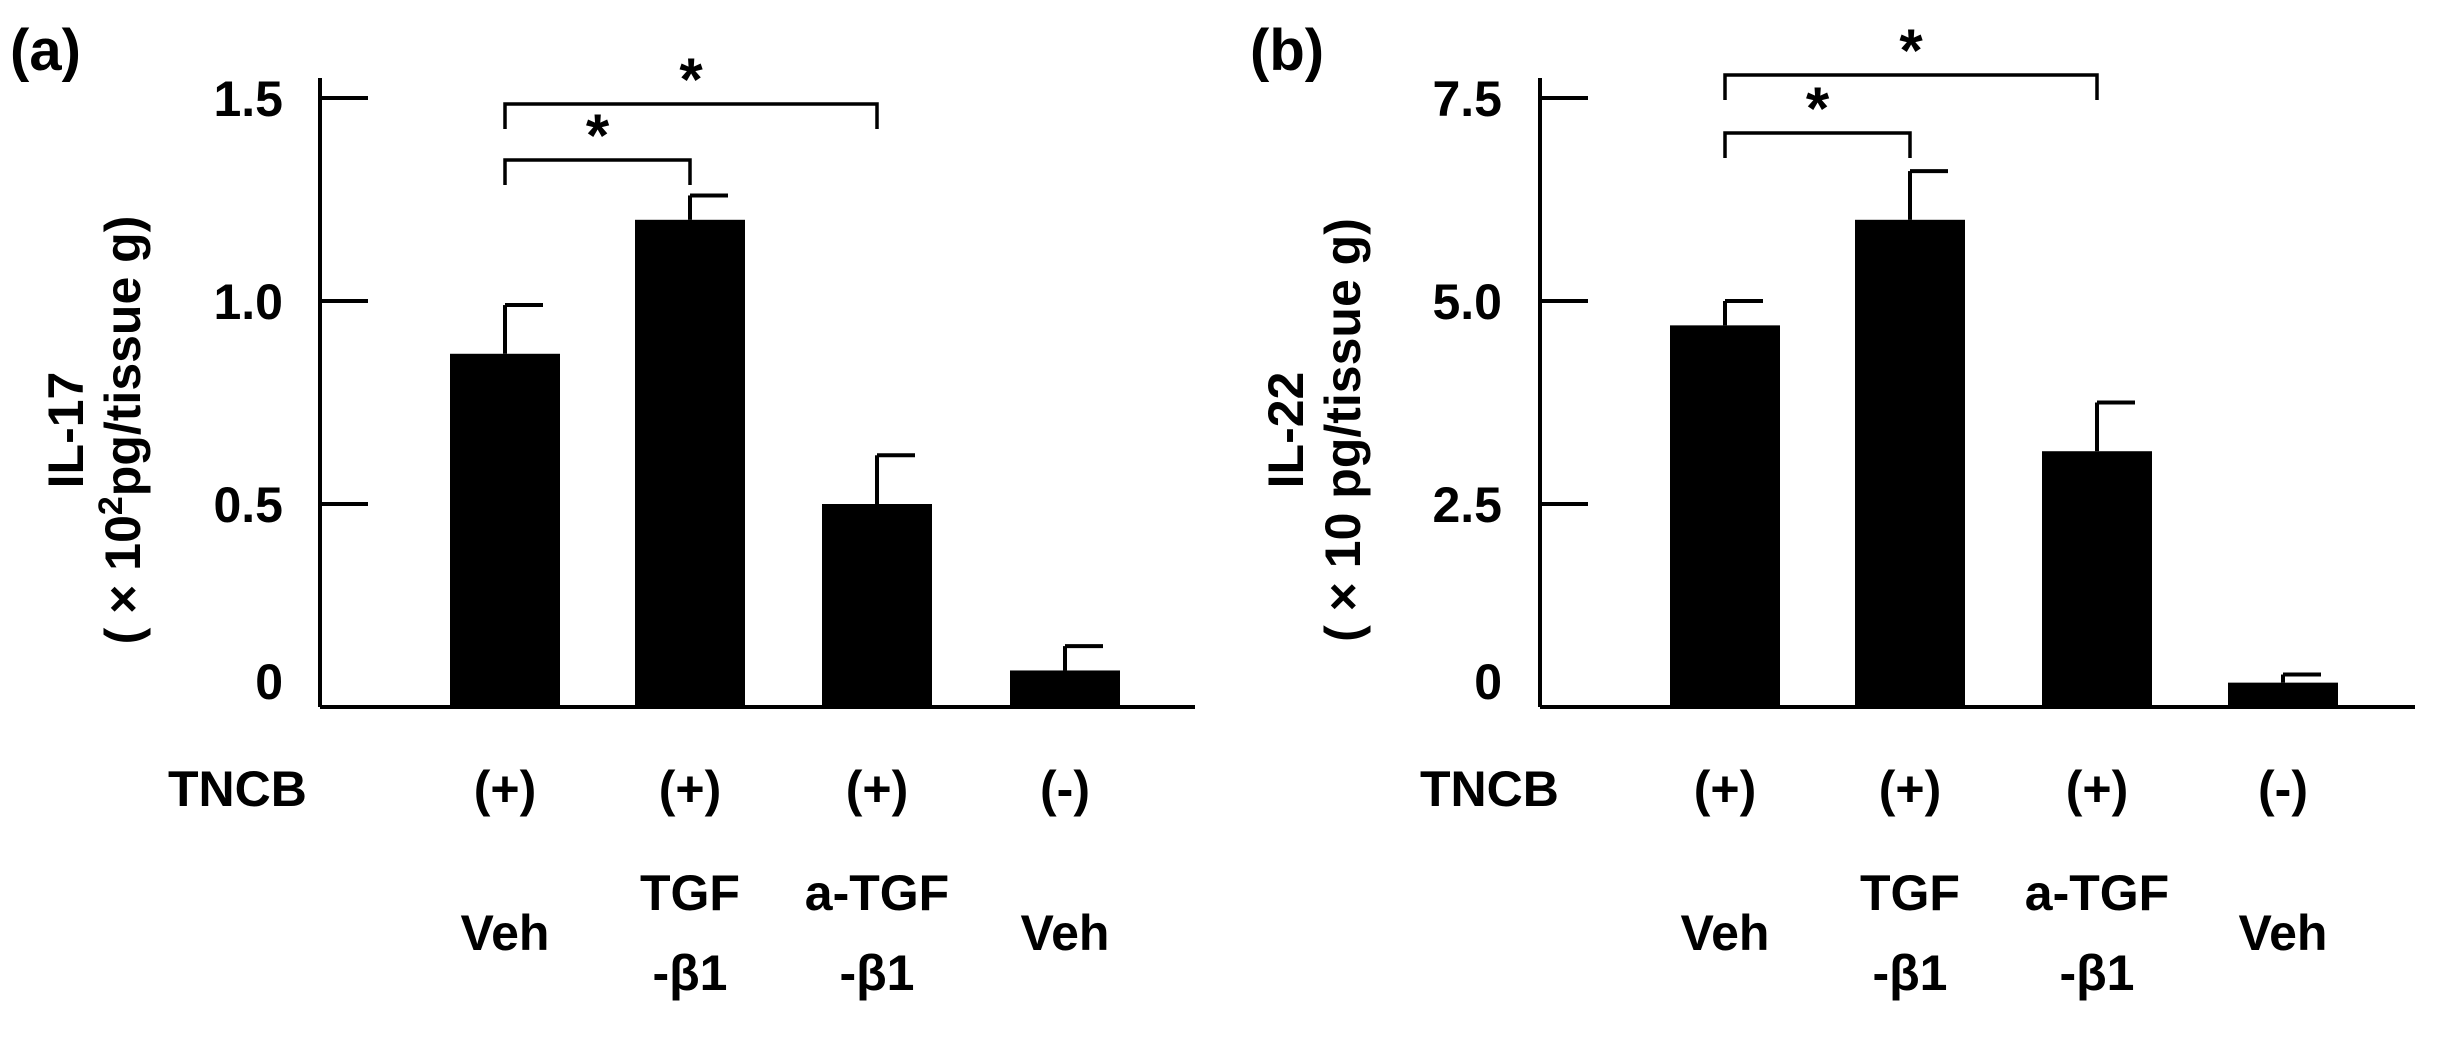 Image resolution: width=2457 pixels, height=1040 pixels. I want to click on panel-label: (b), so click(1287, 50).